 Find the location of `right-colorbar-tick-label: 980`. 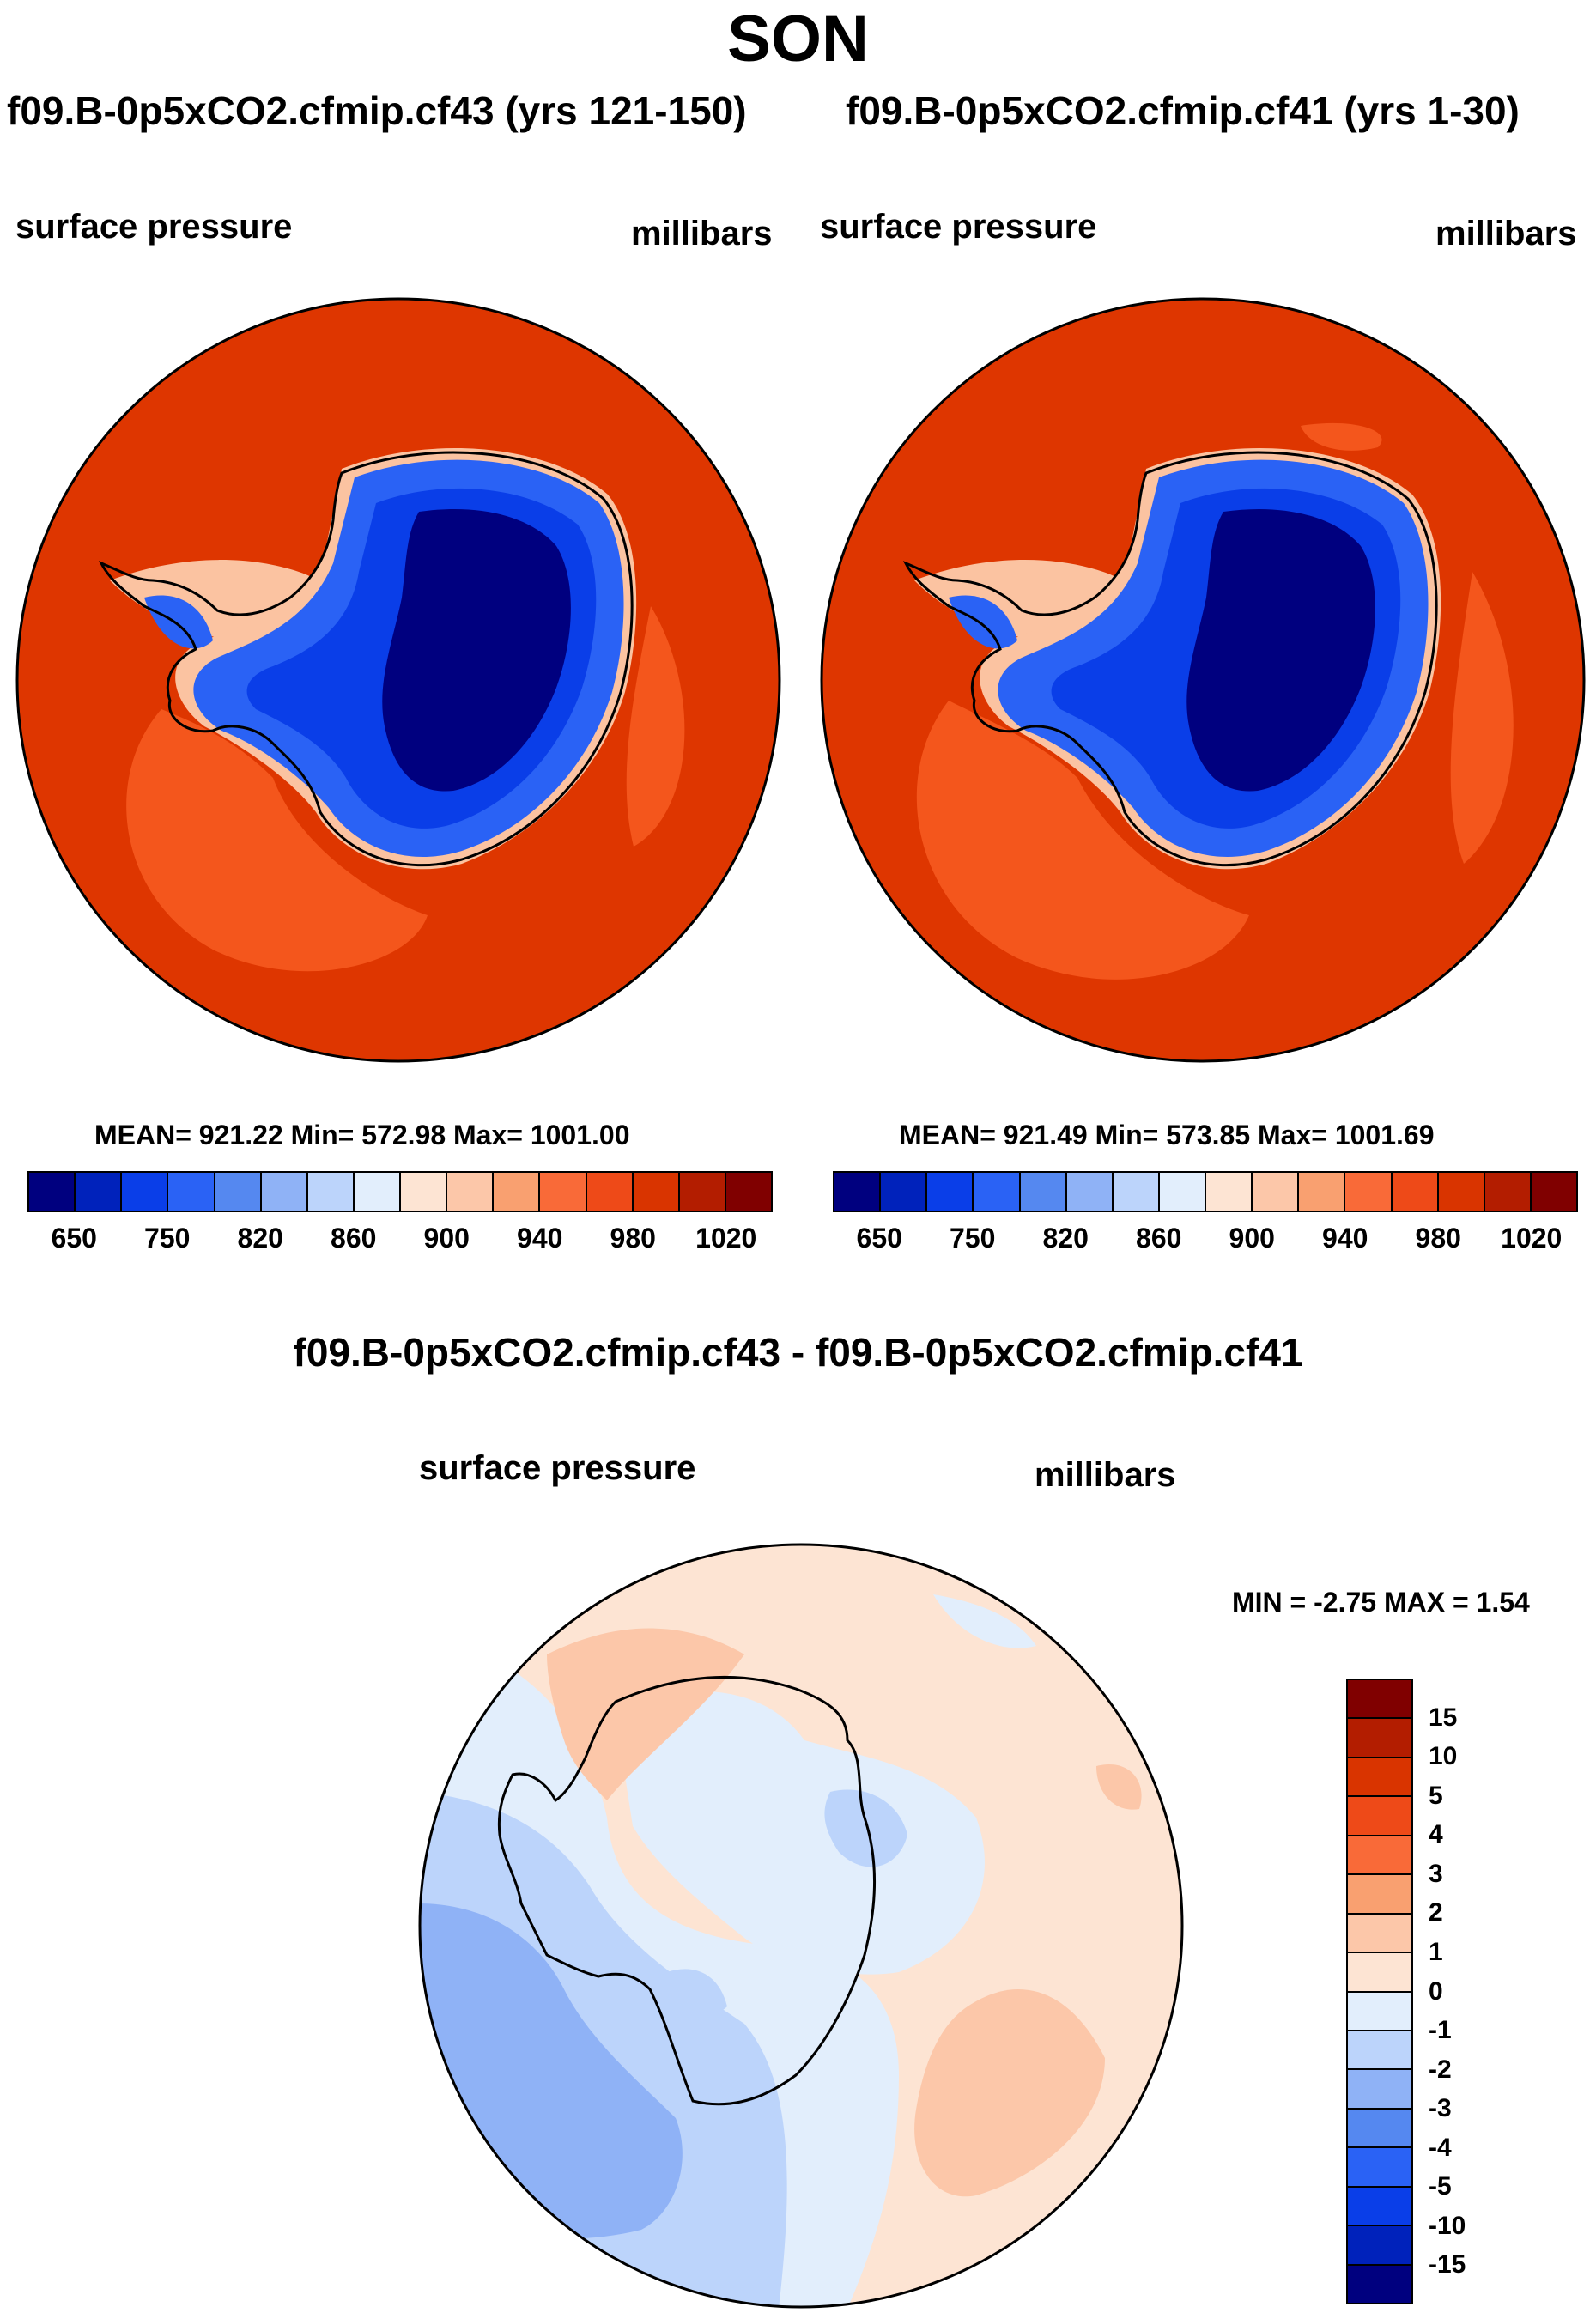

right-colorbar-tick-label: 980 is located at coordinates (1438, 1238).